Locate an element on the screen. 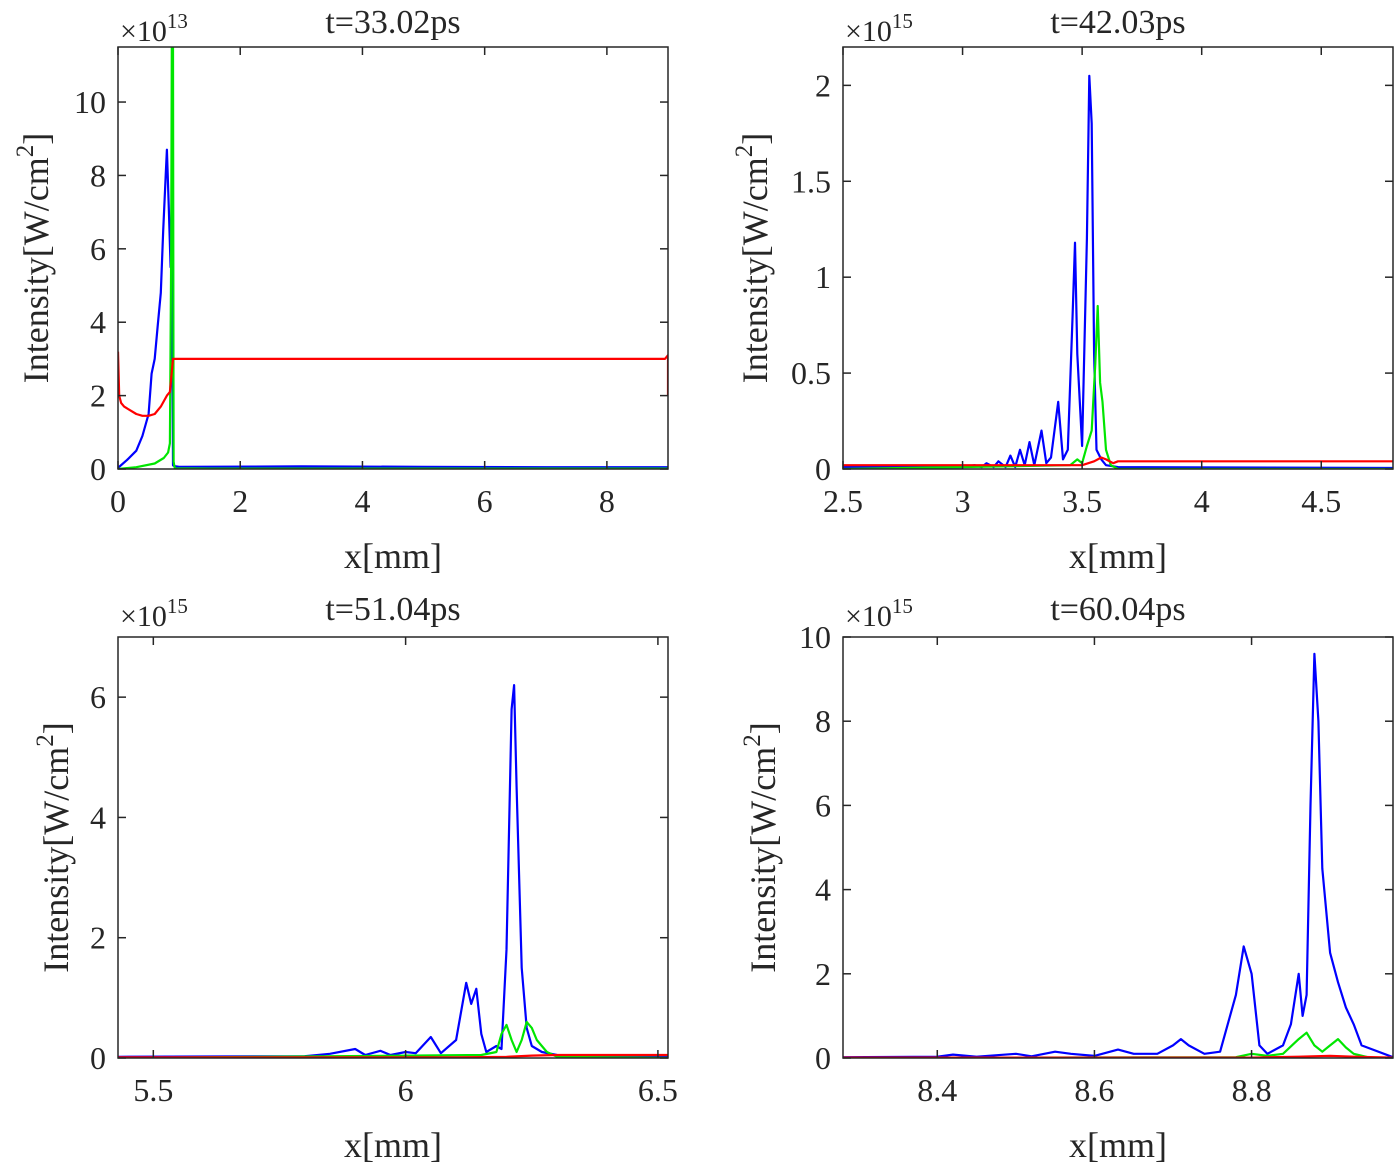 The image size is (1400, 1170). x-tick-label: 4.5 is located at coordinates (1321, 501).